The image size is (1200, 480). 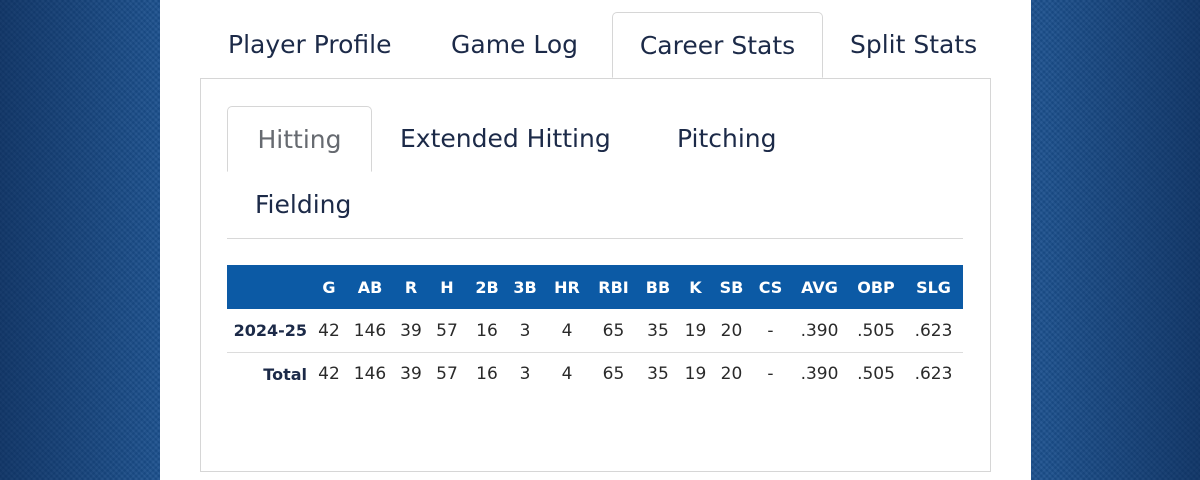 What do you see at coordinates (271, 331) in the screenshot?
I see `season-cell: 2024-25` at bounding box center [271, 331].